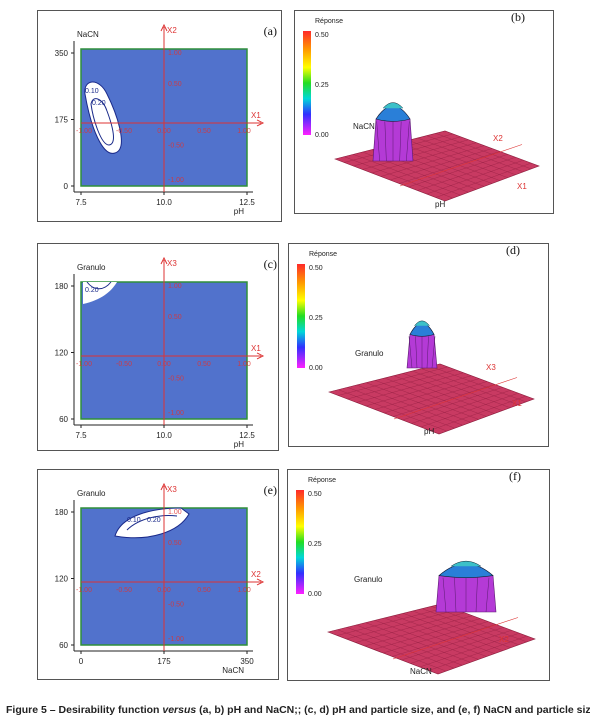 Image resolution: width=590 pixels, height=727 pixels. Describe the element at coordinates (63, 645) in the screenshot. I see `chart-e-y-tick-label: 60` at that location.